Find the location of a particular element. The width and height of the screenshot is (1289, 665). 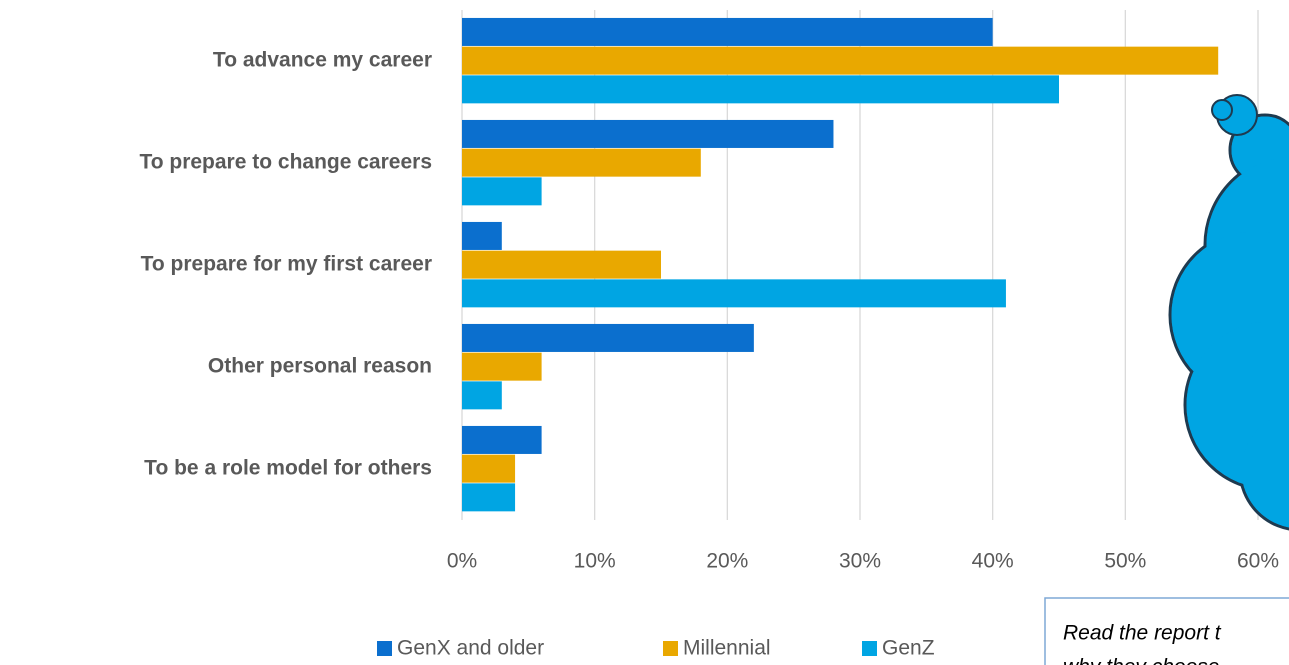

note-text: Read the report t is located at coordinates (1142, 633).